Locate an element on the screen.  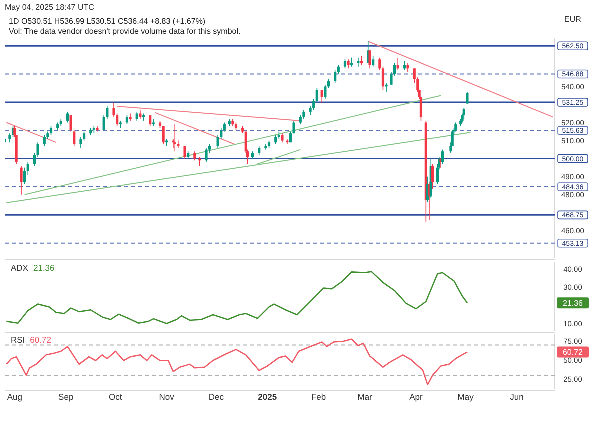
x-tick-label: Dec is located at coordinates (216, 397).